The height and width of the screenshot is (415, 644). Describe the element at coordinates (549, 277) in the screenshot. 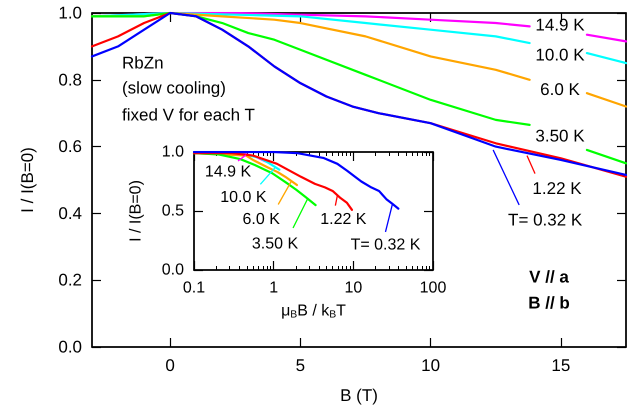

I see `annotation: V // a` at that location.